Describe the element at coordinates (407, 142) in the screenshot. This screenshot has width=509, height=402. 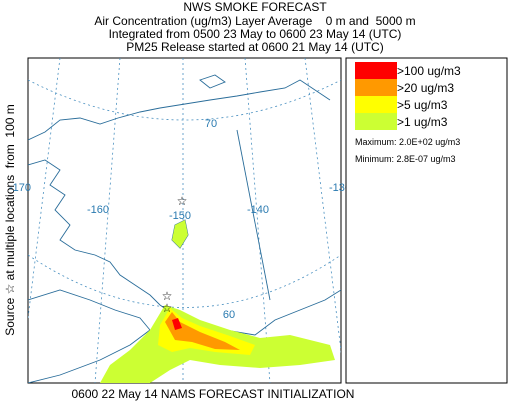
I see `maximum: Maximum: 2.0E+02 ug/m3` at that location.